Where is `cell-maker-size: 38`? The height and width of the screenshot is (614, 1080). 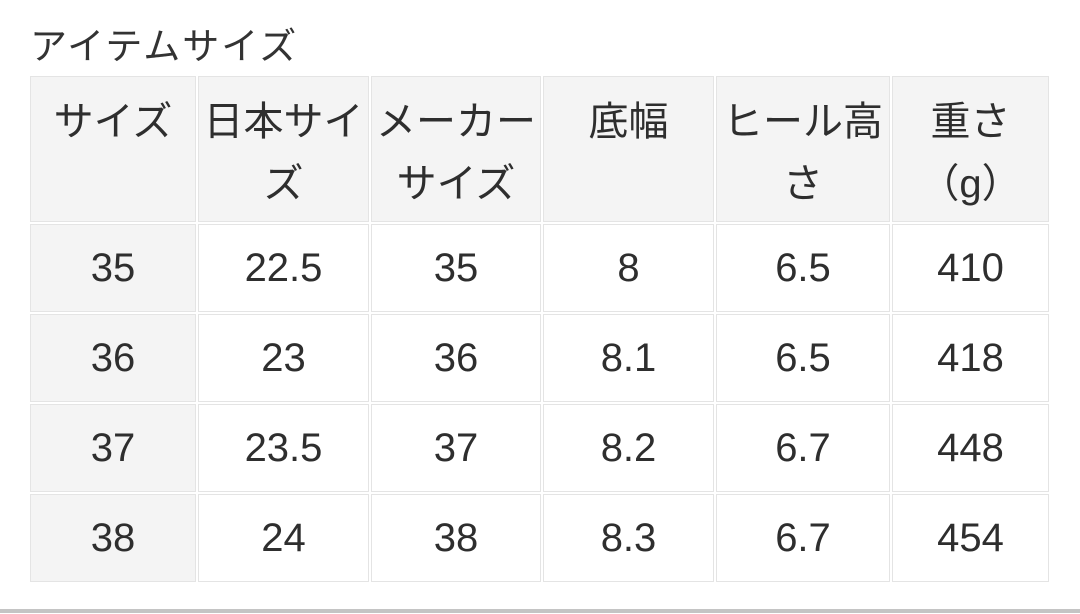 cell-maker-size: 38 is located at coordinates (456, 538).